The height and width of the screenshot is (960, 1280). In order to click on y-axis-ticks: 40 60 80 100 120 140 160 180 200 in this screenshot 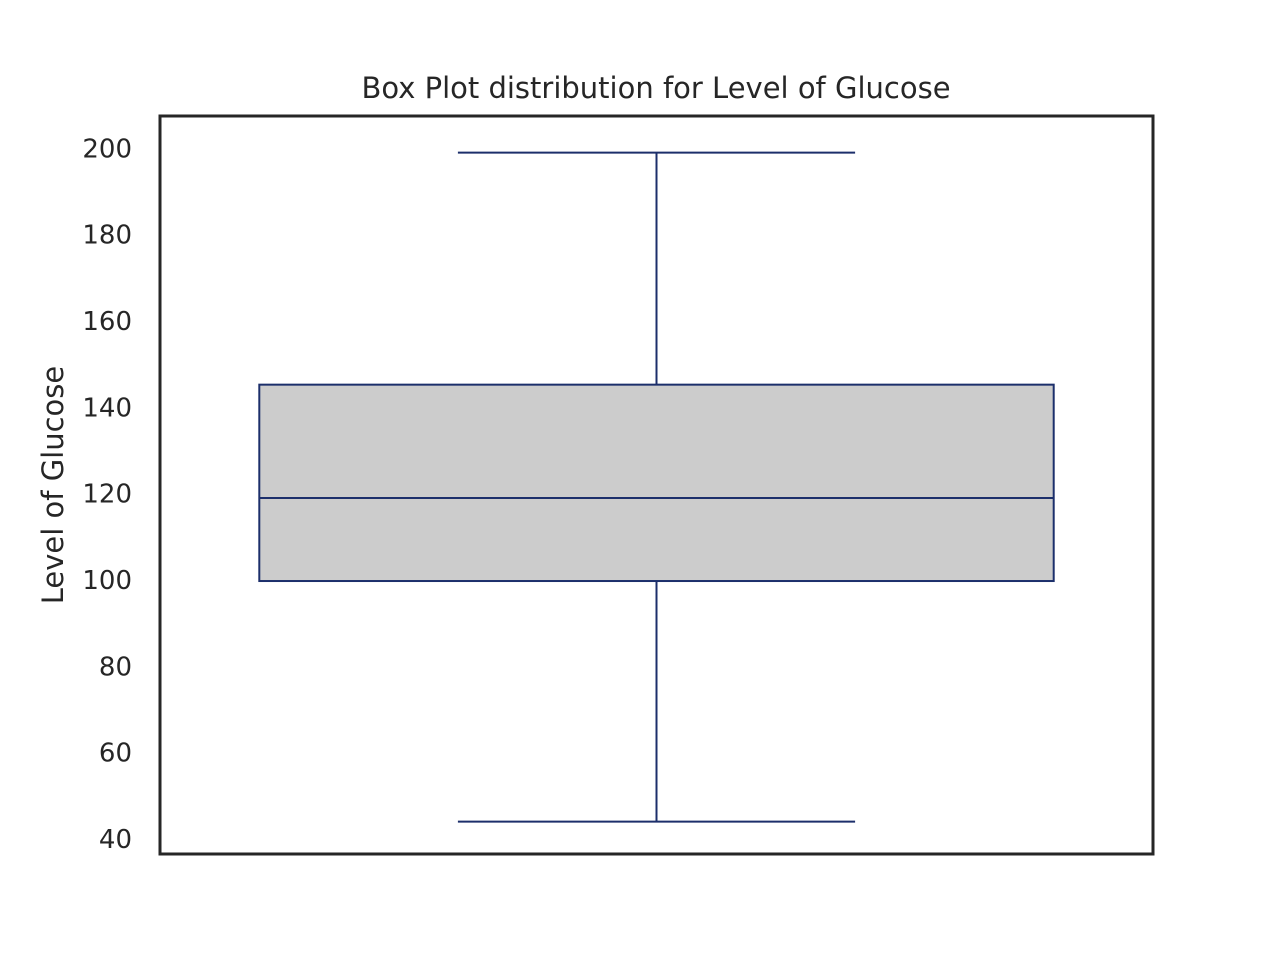, I will do `click(107, 494)`.